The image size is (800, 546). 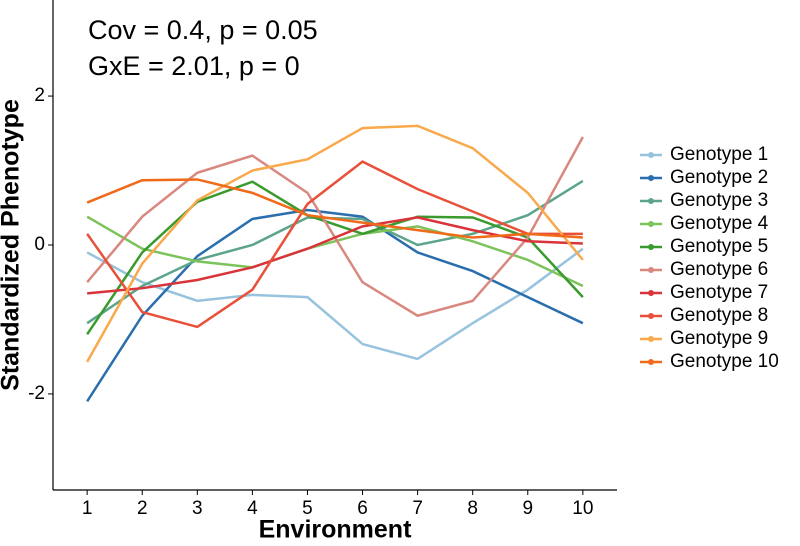 I want to click on legend-label: Genotype 1, so click(x=719, y=154).